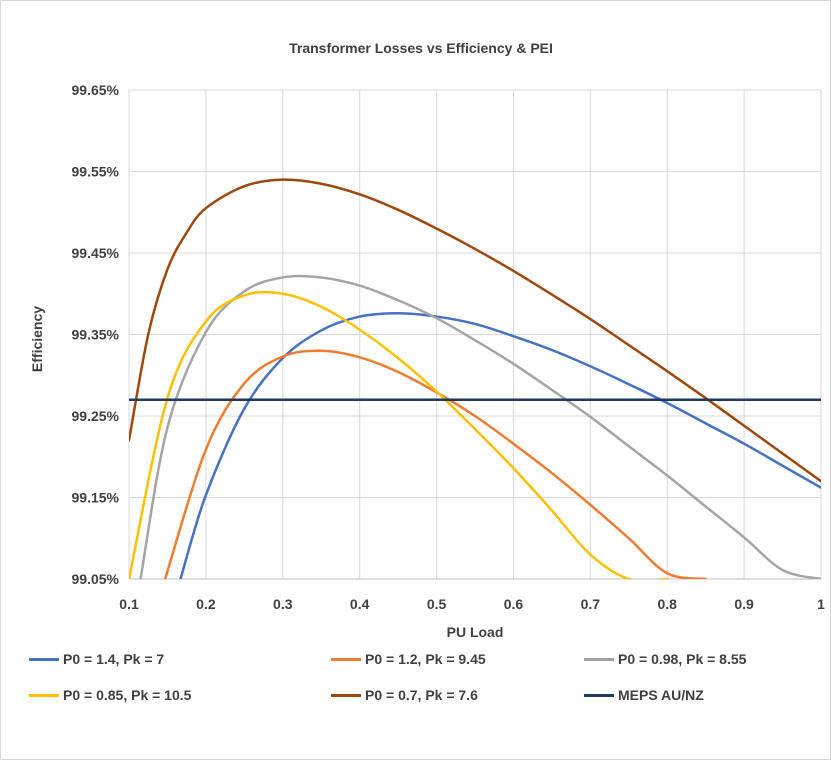 This screenshot has height=760, width=831. I want to click on y-axis-label: Efficiency, so click(37, 339).